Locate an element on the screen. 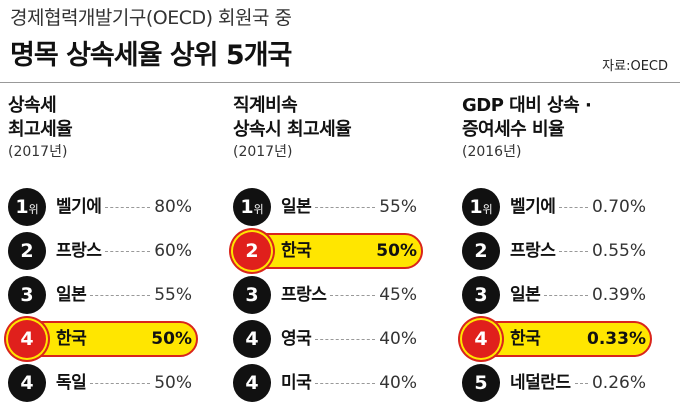 Image resolution: width=680 pixels, height=405 pixels. rate-value: 0.26% is located at coordinates (618, 383).